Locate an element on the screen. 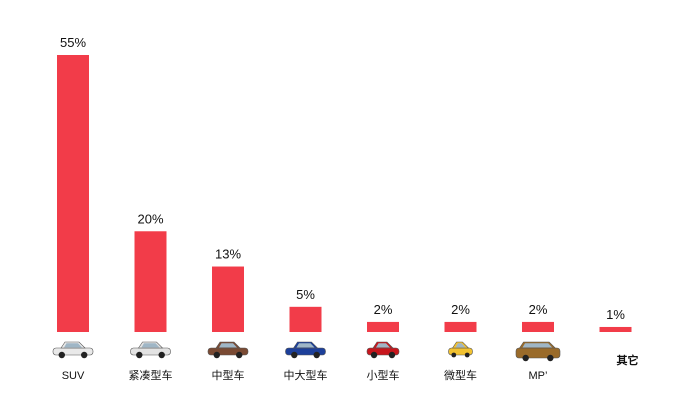 The width and height of the screenshot is (680, 409). value-label-1: 55% is located at coordinates (73, 42).